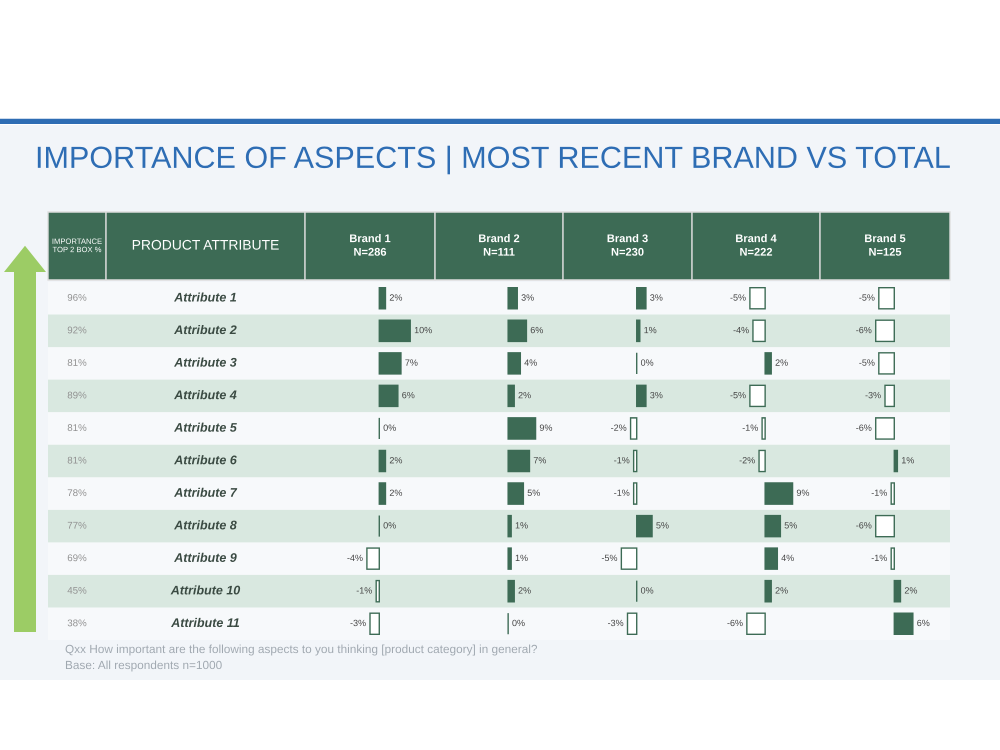 Image resolution: width=1000 pixels, height=750 pixels. I want to click on text: 78%, so click(77, 492).